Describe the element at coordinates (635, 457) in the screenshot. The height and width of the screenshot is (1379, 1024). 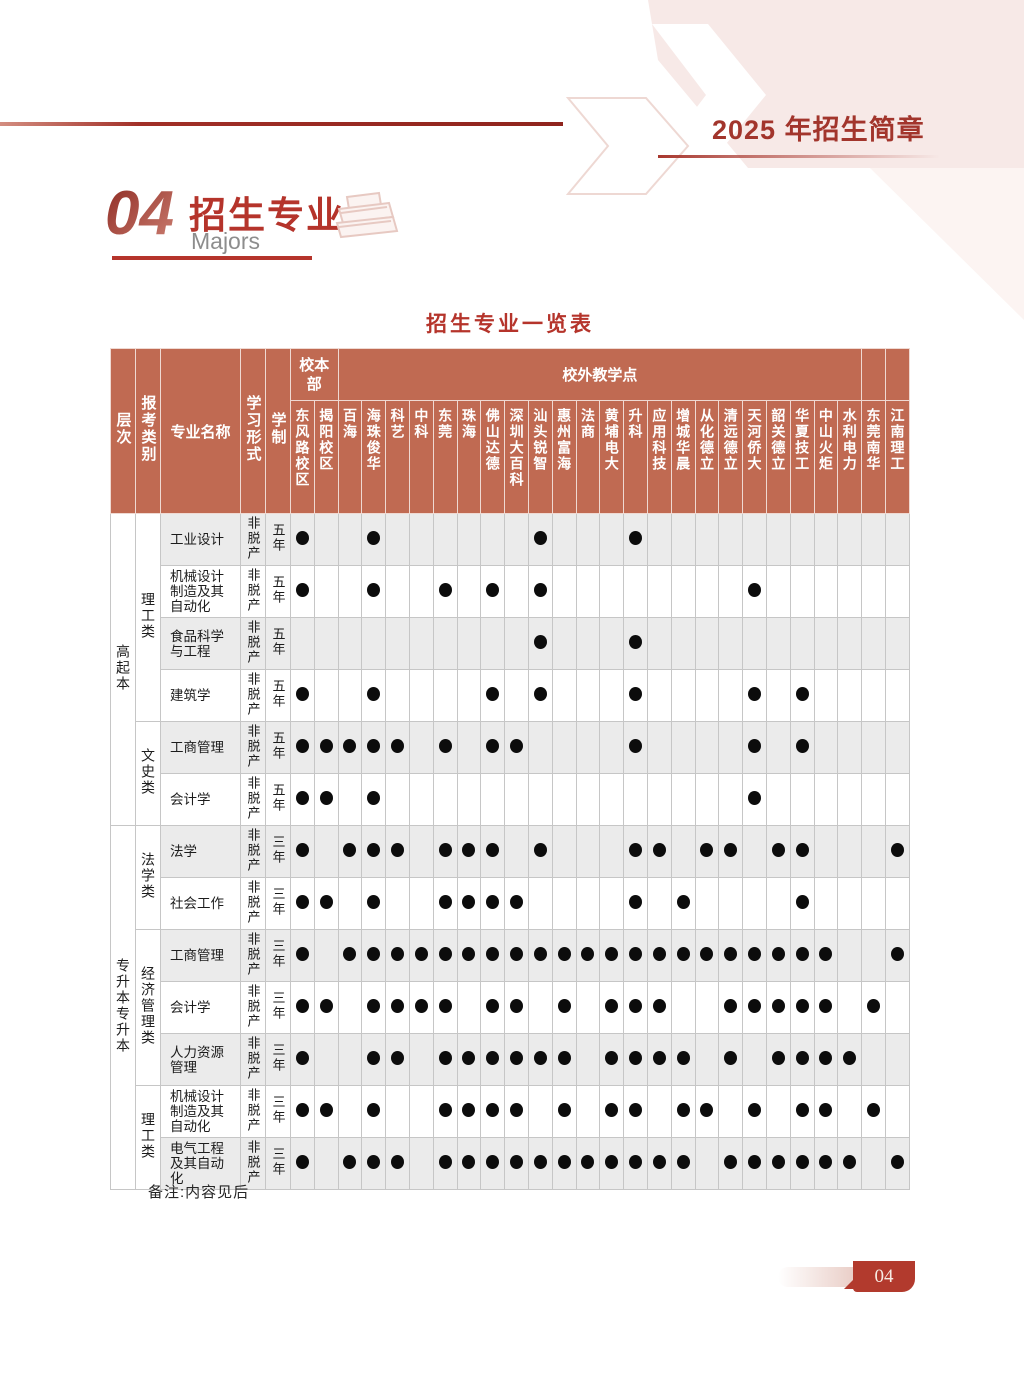
I see `campus-column-header: 升科` at that location.